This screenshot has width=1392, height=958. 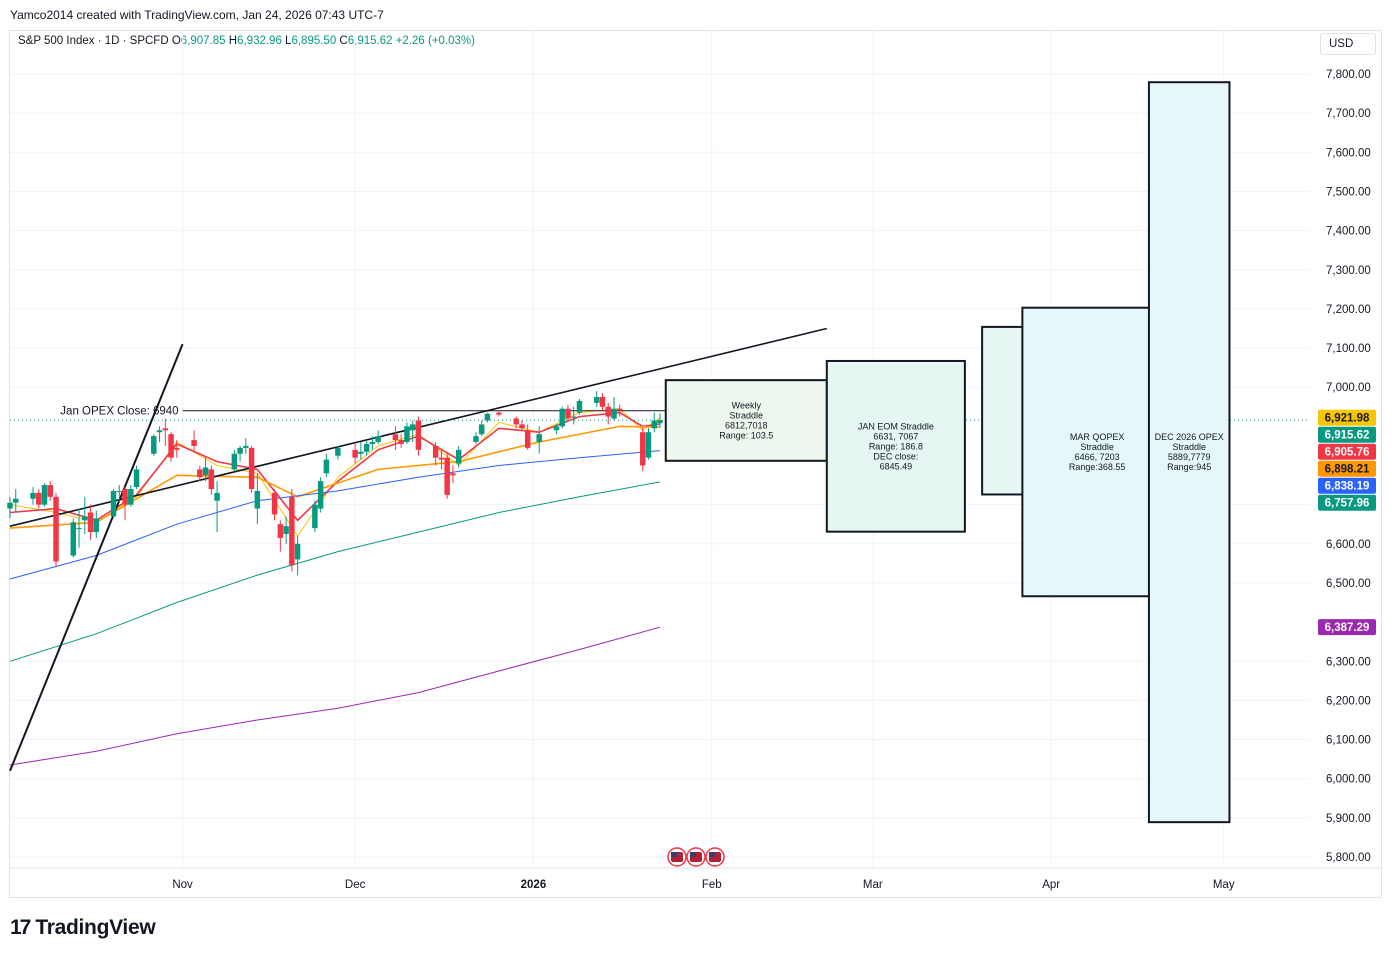 I want to click on straddle-box-label: 6466, 7203, so click(x=1097, y=457).